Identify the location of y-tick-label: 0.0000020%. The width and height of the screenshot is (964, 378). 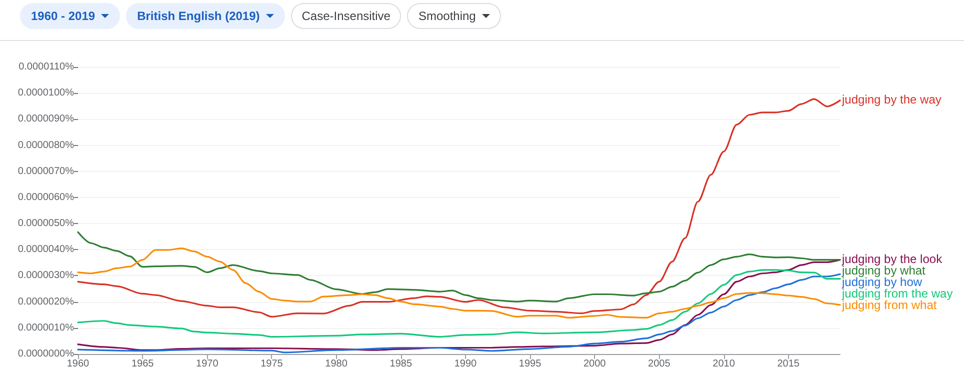
(46, 302).